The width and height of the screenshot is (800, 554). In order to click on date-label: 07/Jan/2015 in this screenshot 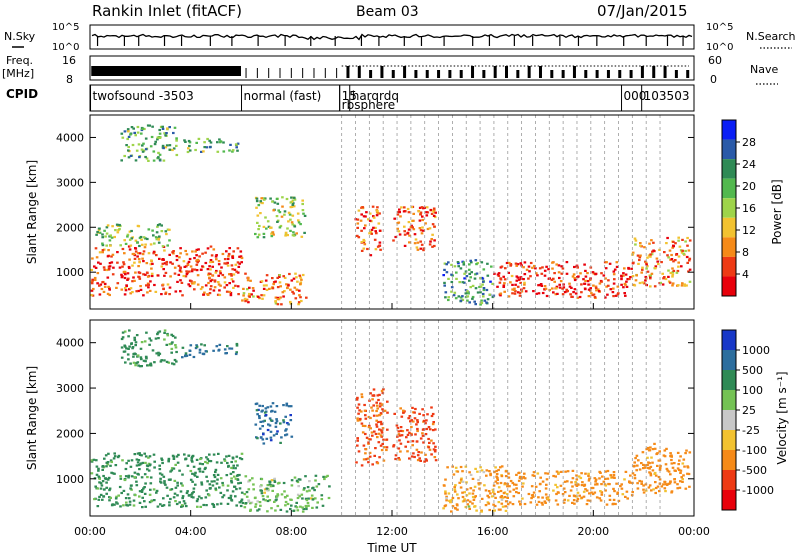, I will do `click(642, 11)`.